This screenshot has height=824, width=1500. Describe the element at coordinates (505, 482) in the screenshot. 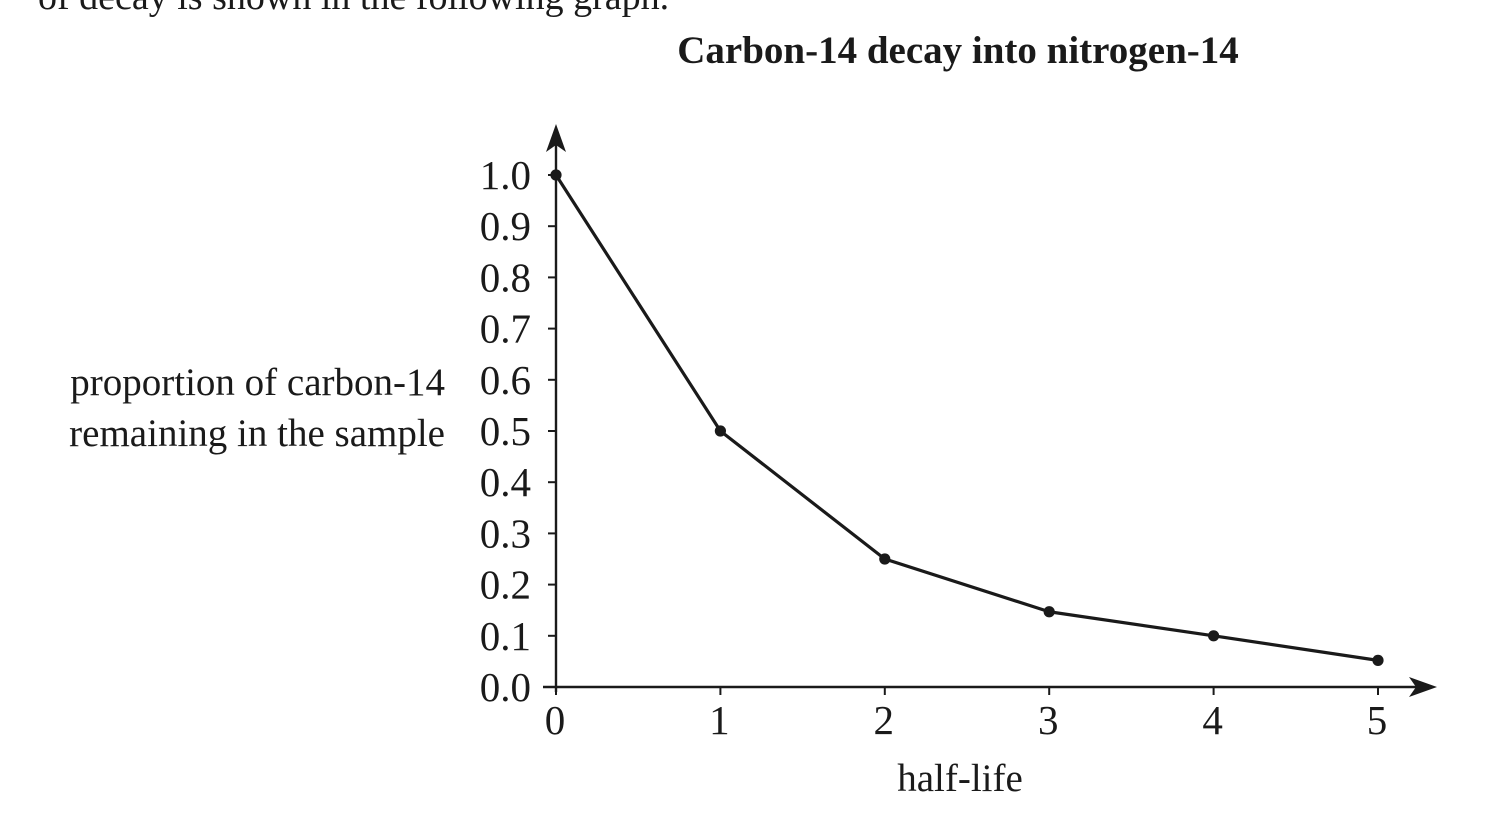

I see `y-tick-label: 0.4` at that location.